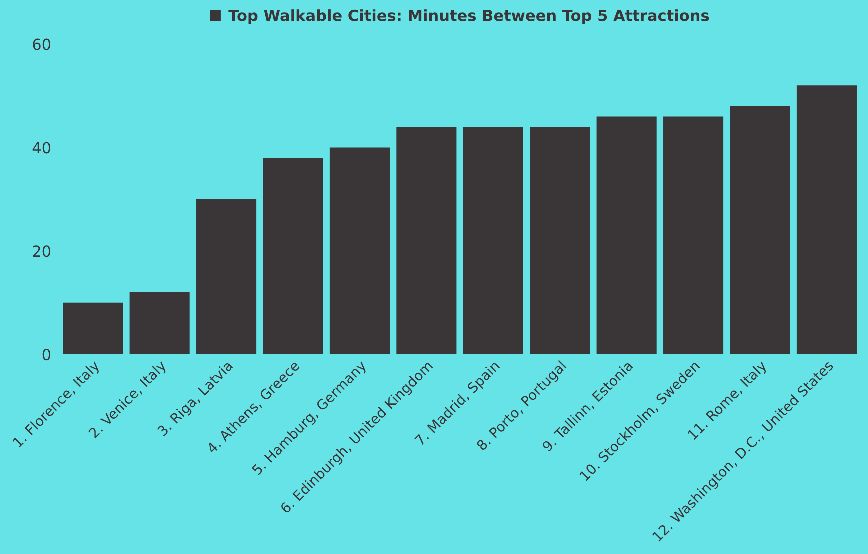 This screenshot has height=554, width=868. What do you see at coordinates (42, 44) in the screenshot?
I see `y-tick-label: 60` at bounding box center [42, 44].